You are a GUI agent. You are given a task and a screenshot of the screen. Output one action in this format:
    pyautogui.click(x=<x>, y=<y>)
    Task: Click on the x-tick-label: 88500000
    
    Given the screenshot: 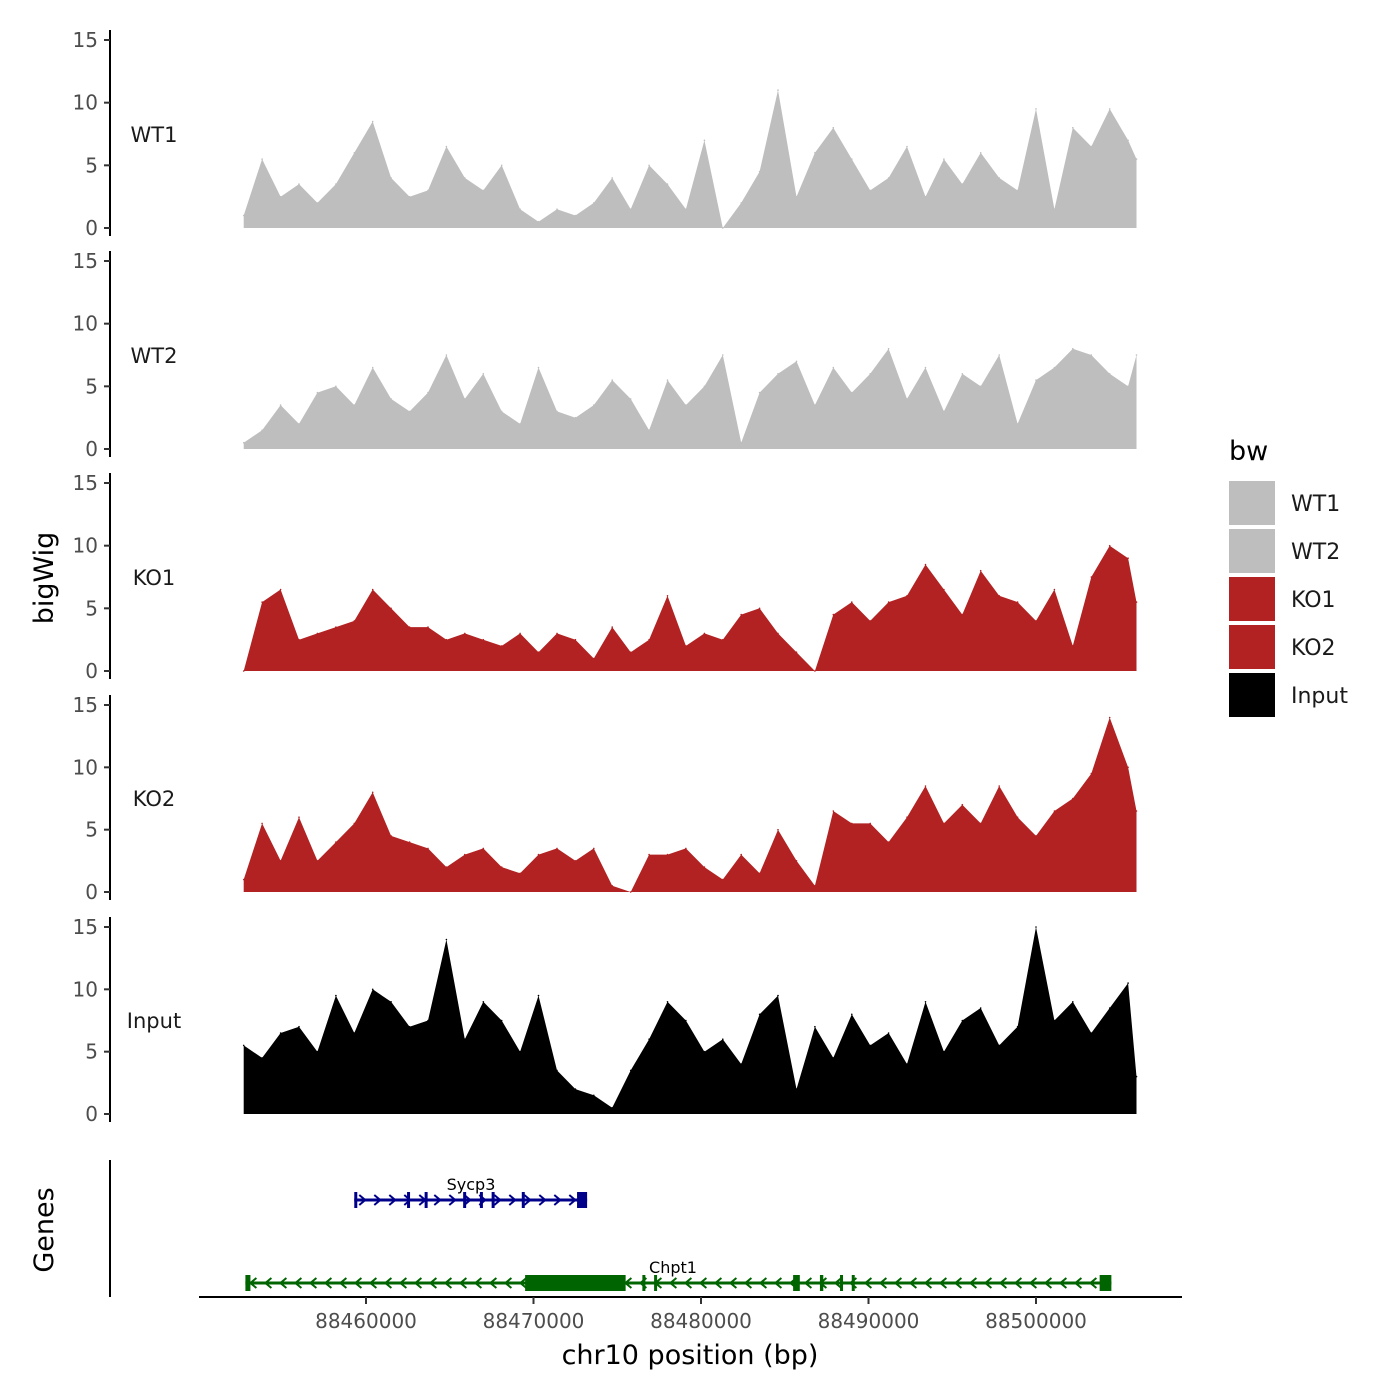 What is the action you would take?
    pyautogui.click(x=1036, y=1321)
    